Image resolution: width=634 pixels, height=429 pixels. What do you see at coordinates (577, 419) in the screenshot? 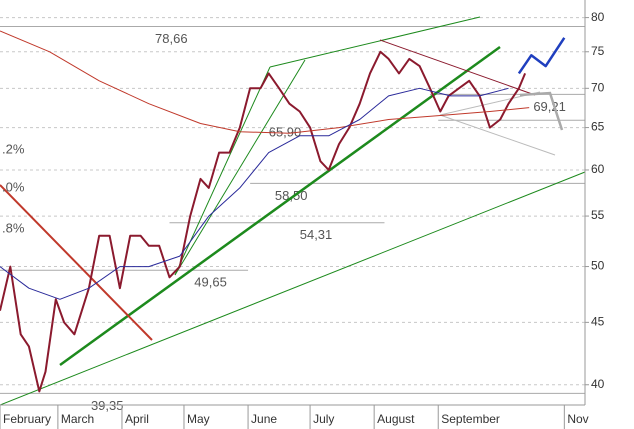
I see `x-tick-label: Nov` at bounding box center [577, 419].